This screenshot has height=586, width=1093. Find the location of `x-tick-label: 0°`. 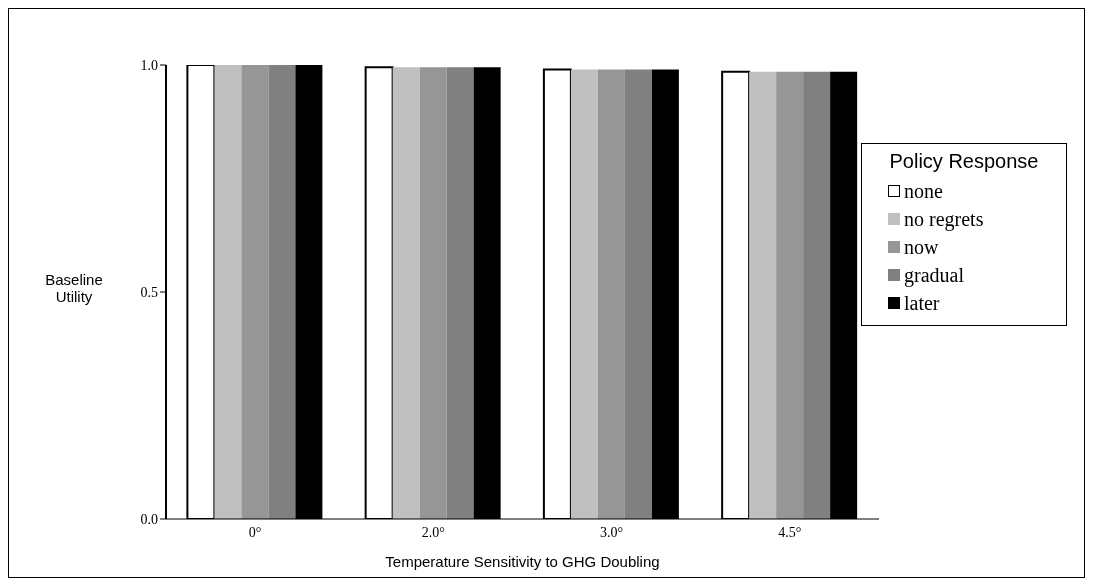

x-tick-label: 0° is located at coordinates (255, 532).